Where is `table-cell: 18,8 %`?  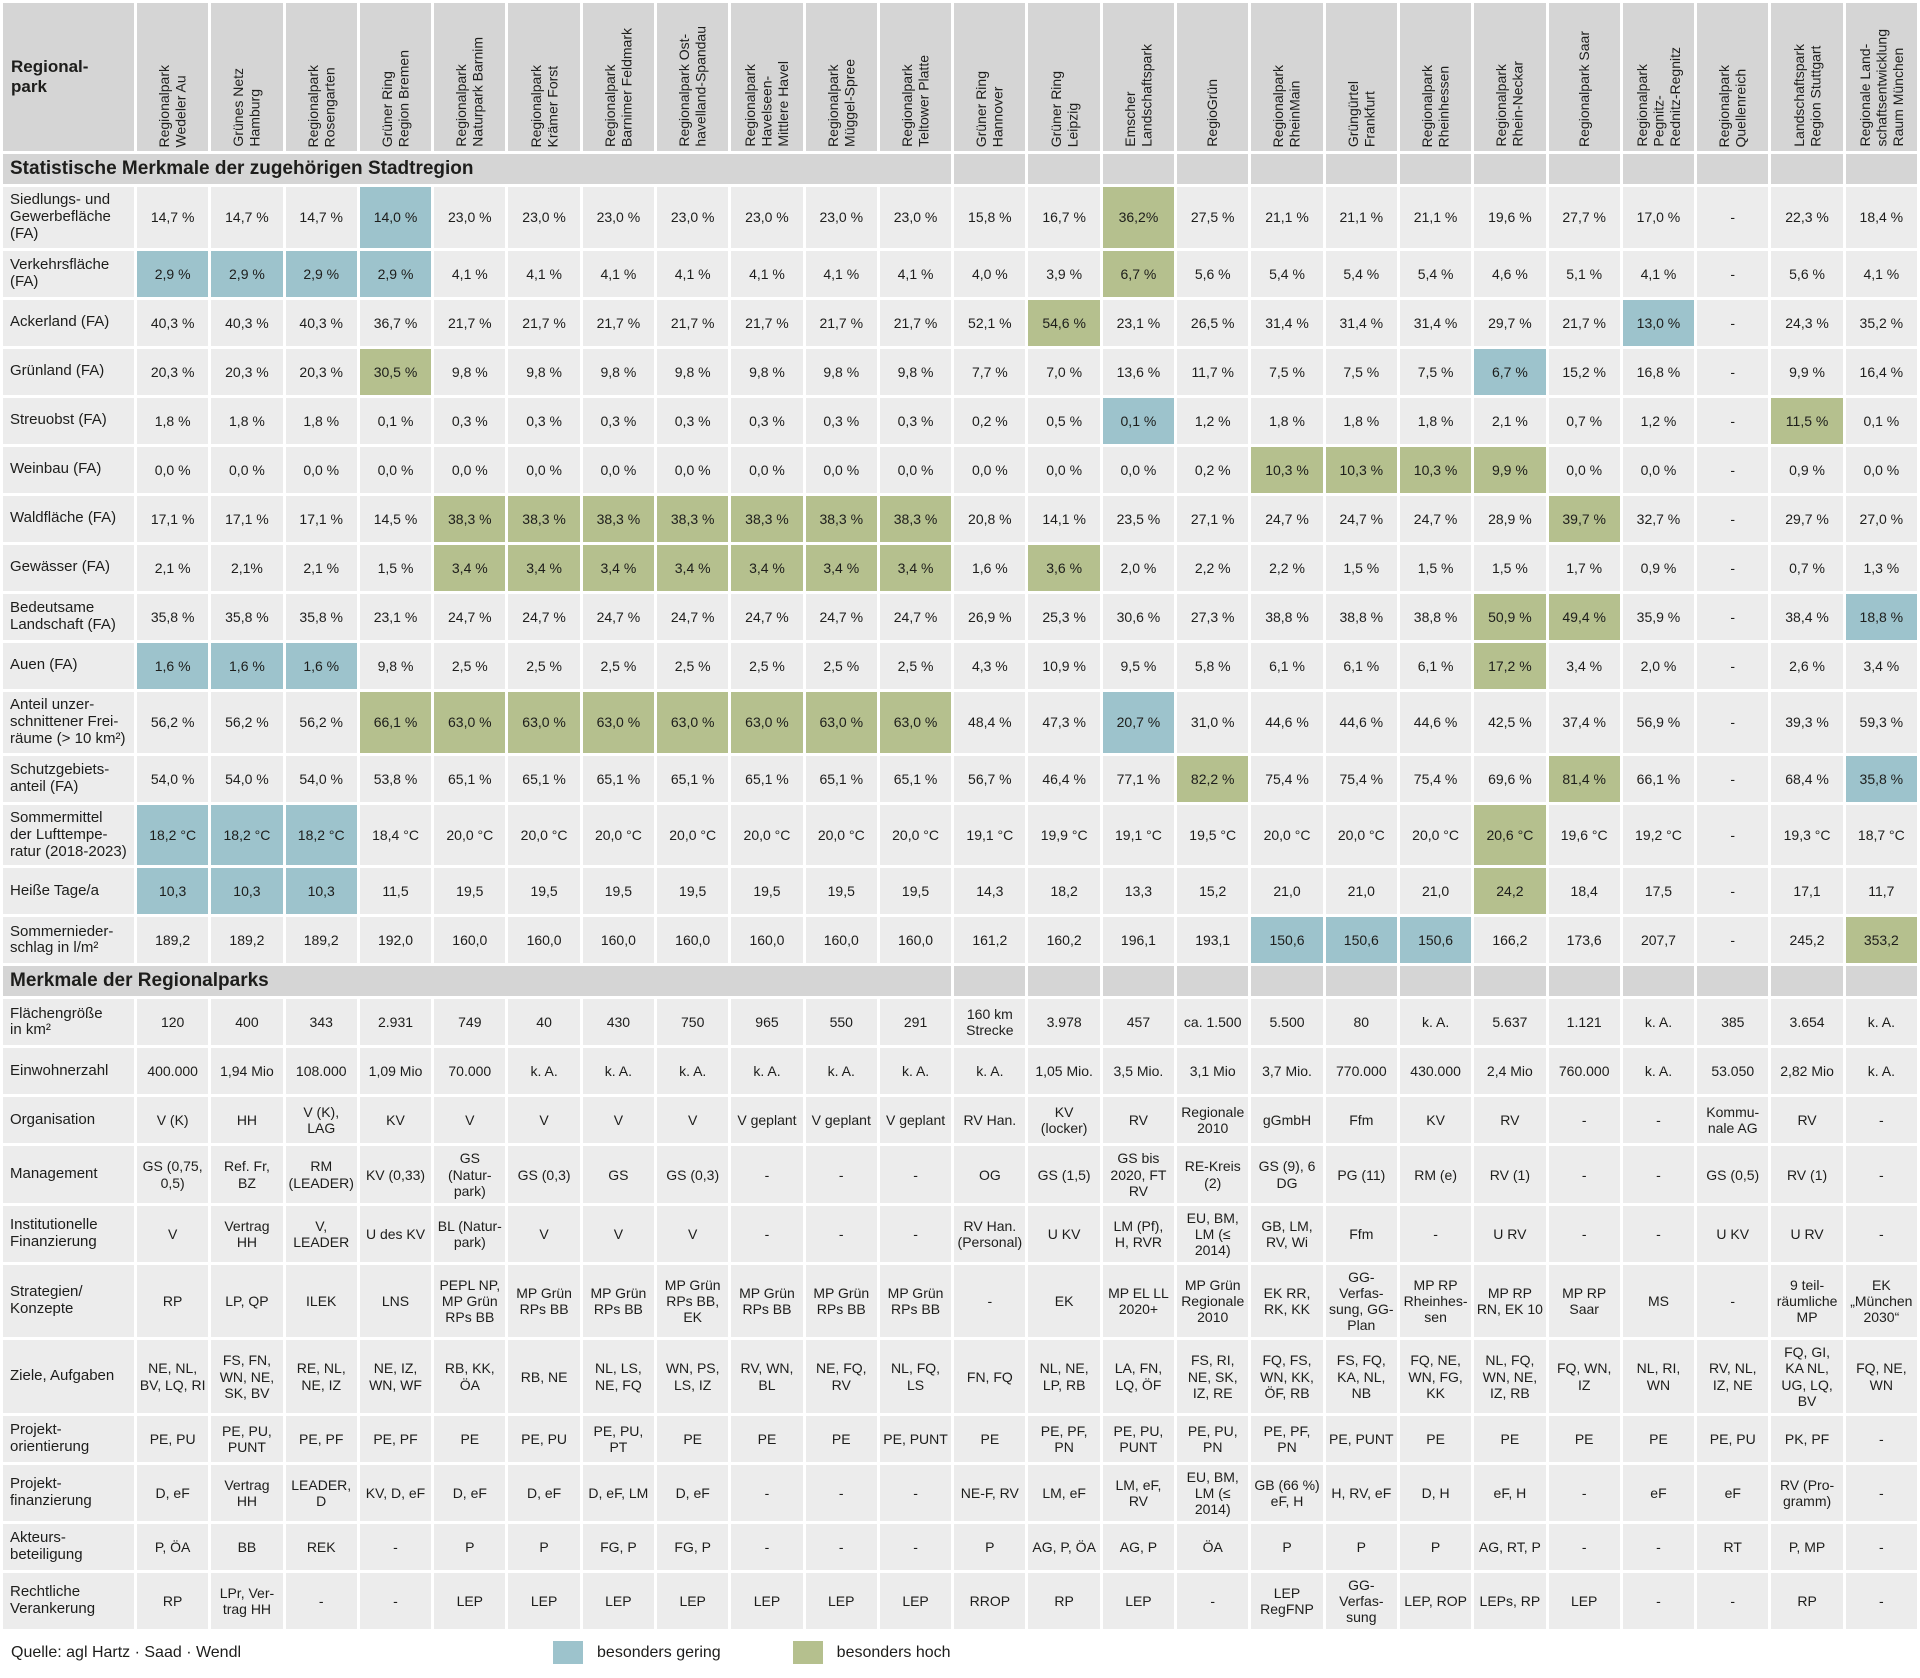 table-cell: 18,8 % is located at coordinates (1881, 616).